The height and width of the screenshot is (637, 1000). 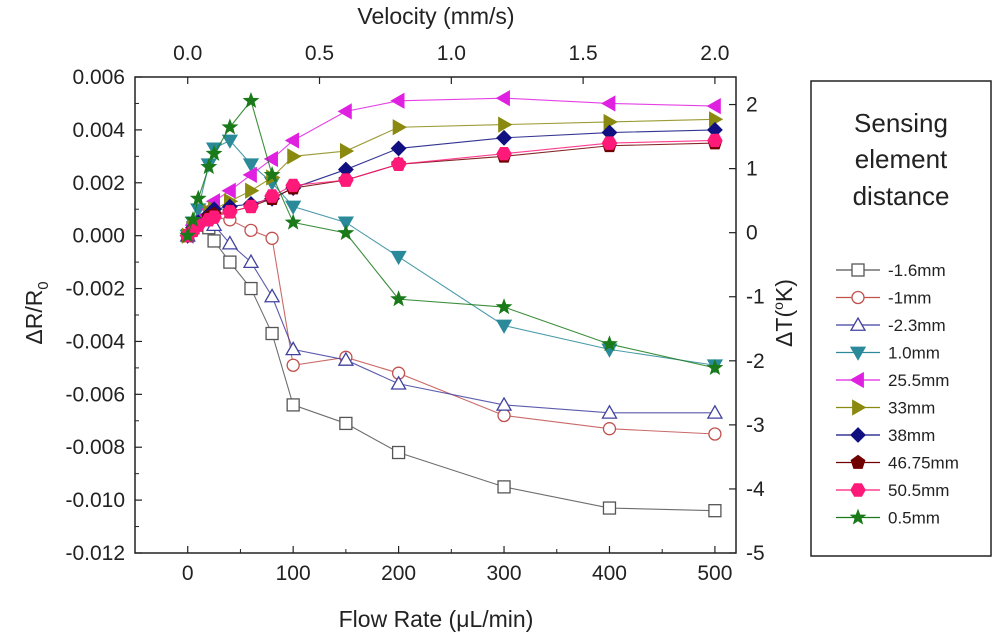 I want to click on x-axis-label: Flow Rate (μL/min), so click(x=436, y=619).